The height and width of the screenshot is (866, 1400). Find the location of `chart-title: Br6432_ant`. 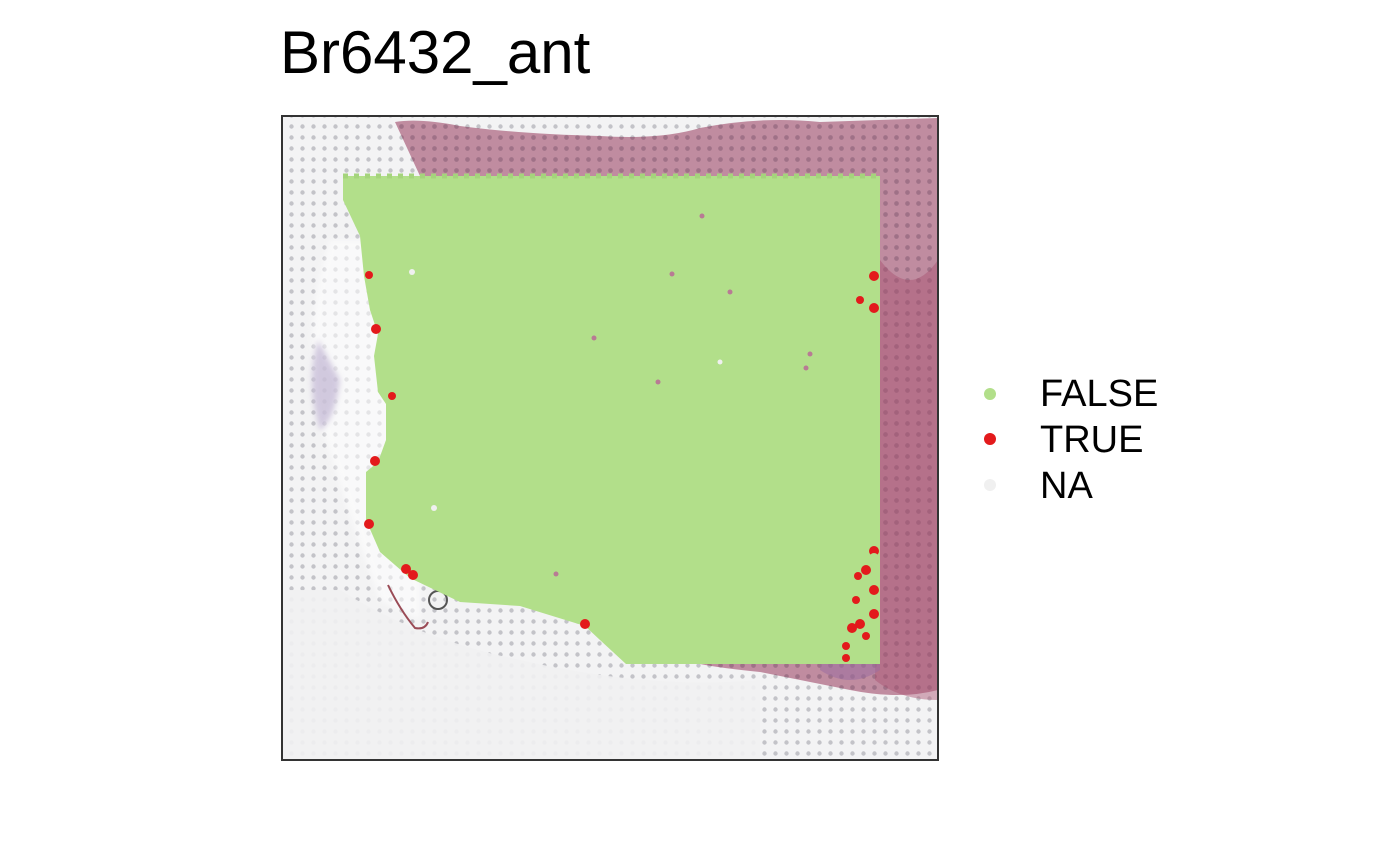

chart-title: Br6432_ant is located at coordinates (435, 52).